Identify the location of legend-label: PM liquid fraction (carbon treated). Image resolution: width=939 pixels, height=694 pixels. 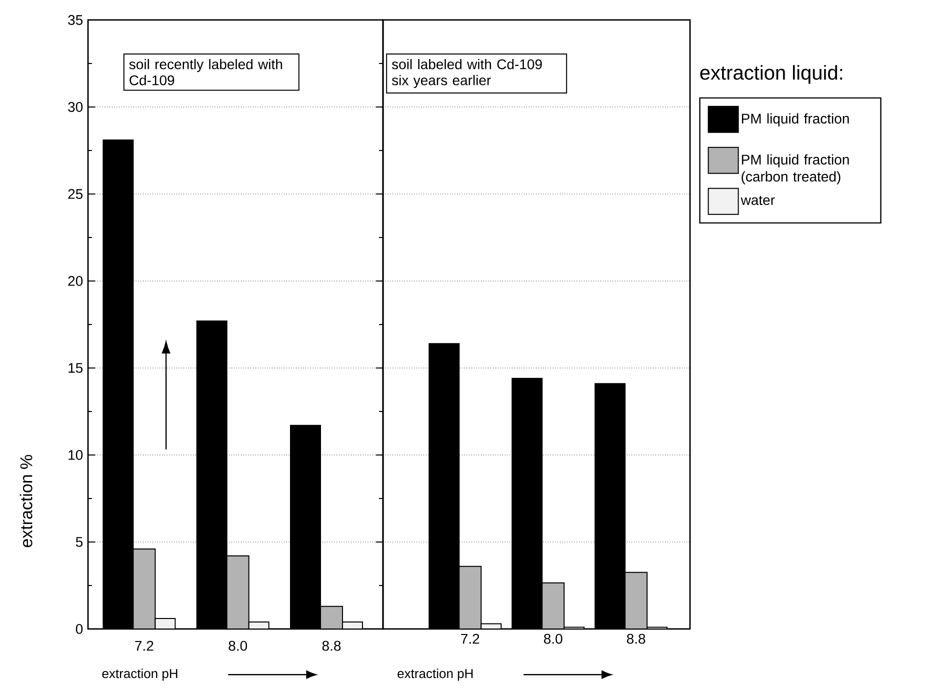
(795, 169).